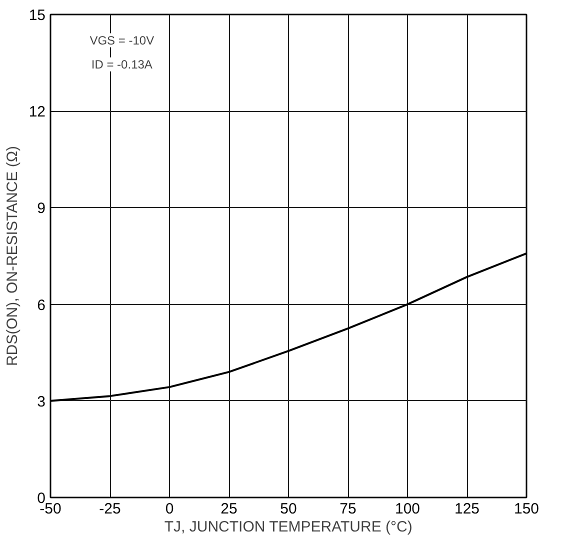 Image resolution: width=564 pixels, height=542 pixels. What do you see at coordinates (121, 64) in the screenshot?
I see `annotation: ID = -0.13A` at bounding box center [121, 64].